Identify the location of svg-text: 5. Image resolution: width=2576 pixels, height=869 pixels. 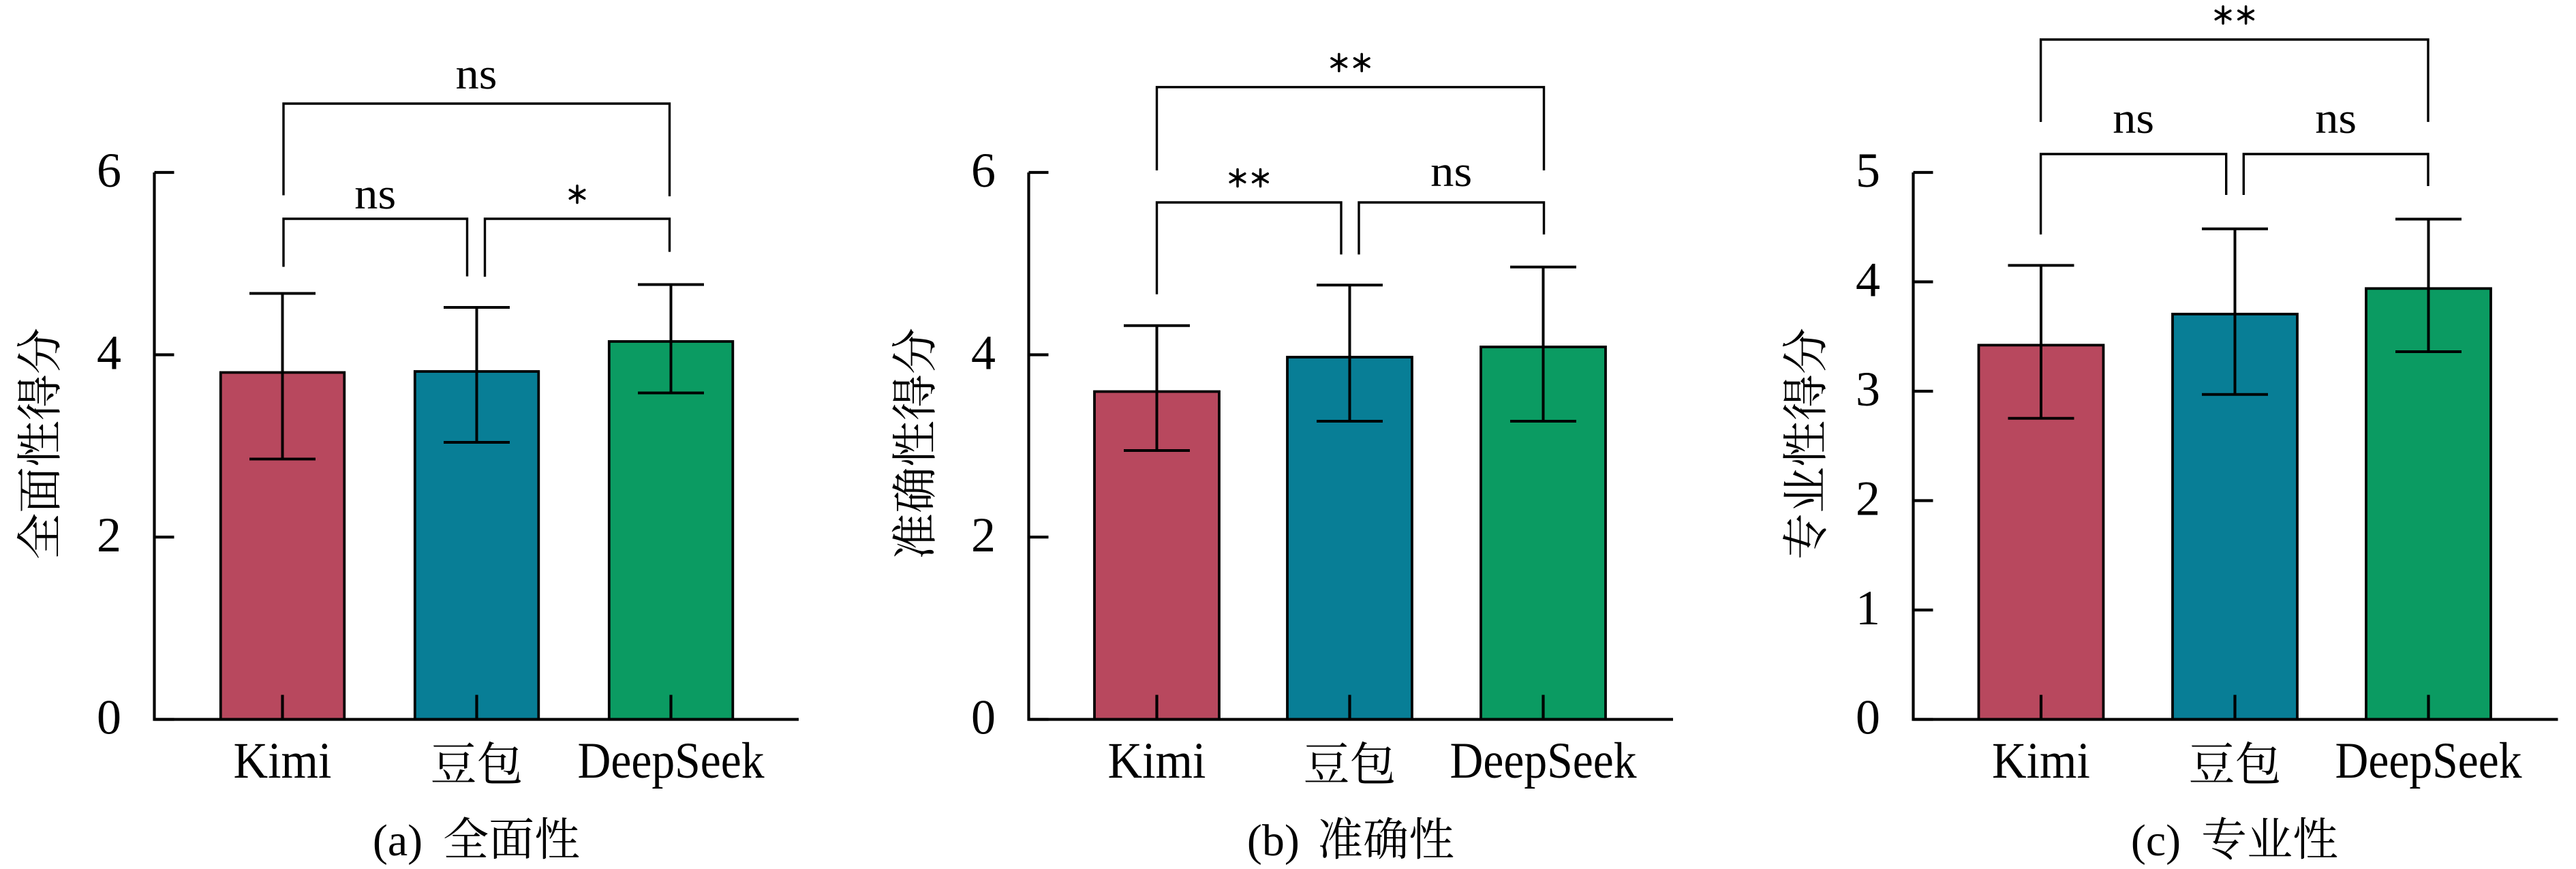
(1868, 170).